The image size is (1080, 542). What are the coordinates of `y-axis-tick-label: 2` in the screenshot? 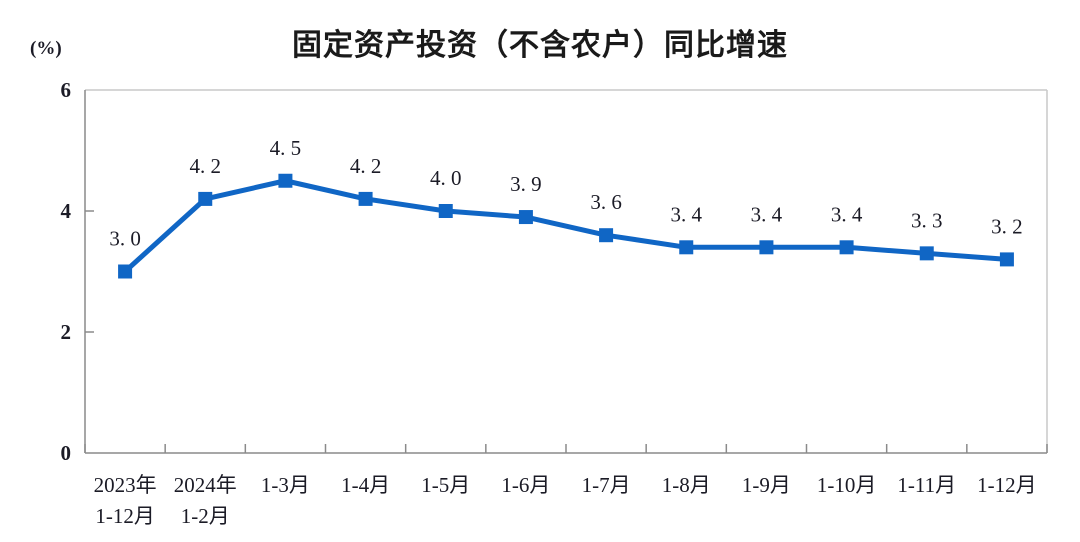 It's located at (66, 332).